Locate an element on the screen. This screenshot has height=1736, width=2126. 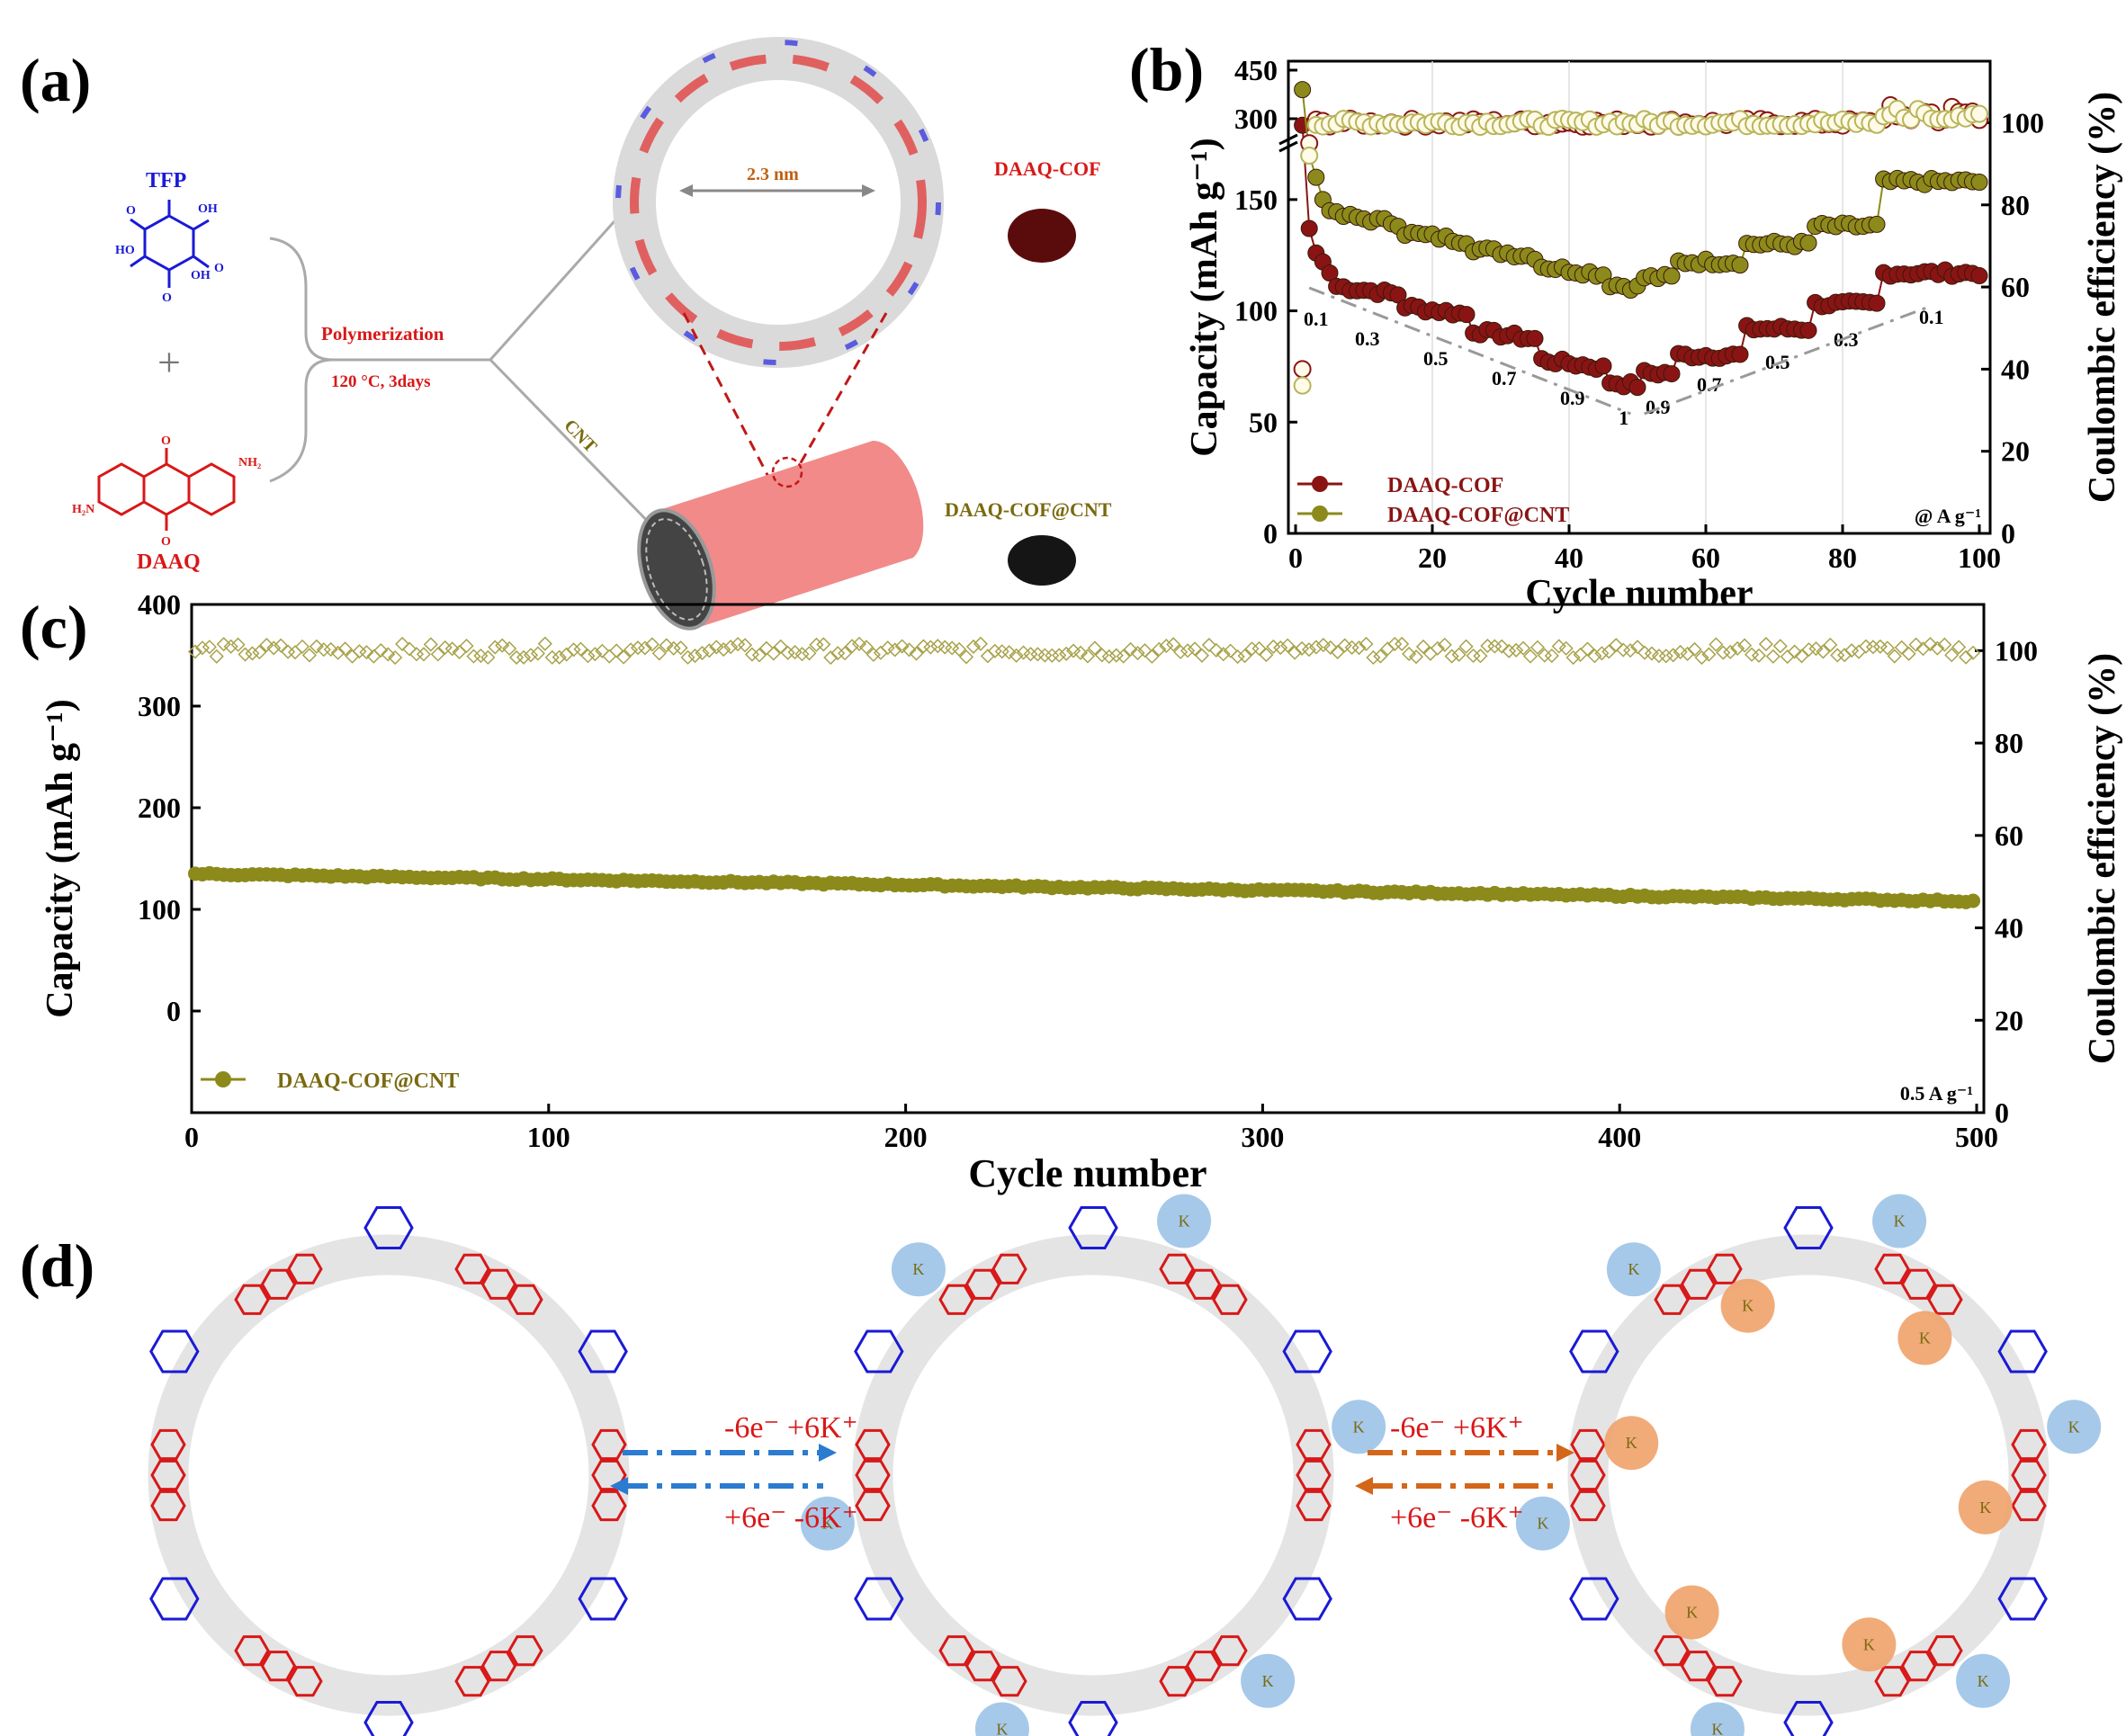
rate-label: 1 is located at coordinates (1623, 418).